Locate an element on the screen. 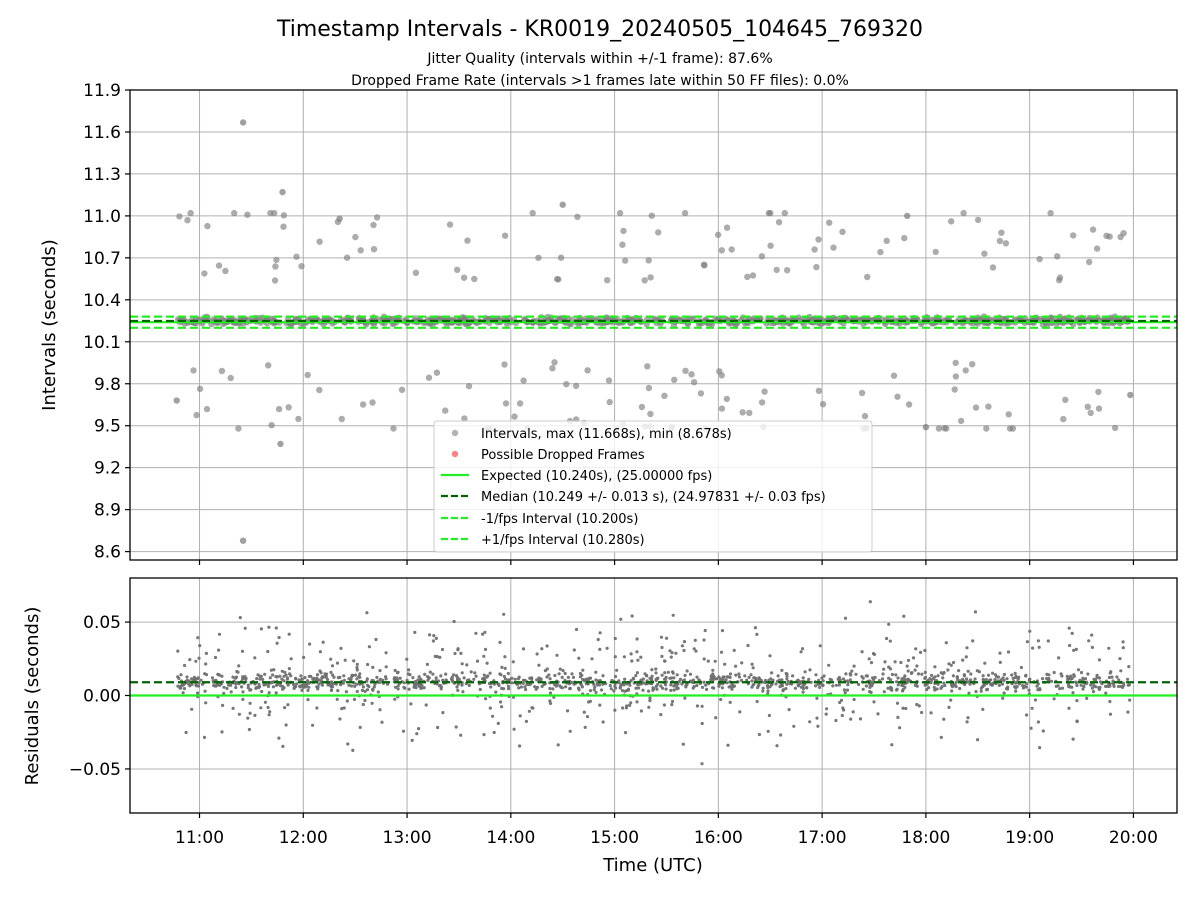 The height and width of the screenshot is (900, 1200). x-tick-label: 19:00 is located at coordinates (1029, 838).